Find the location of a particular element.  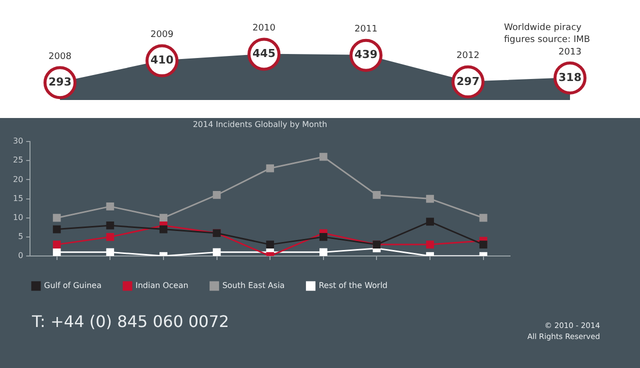

x-tick-label: 2008 is located at coordinates (60, 57).